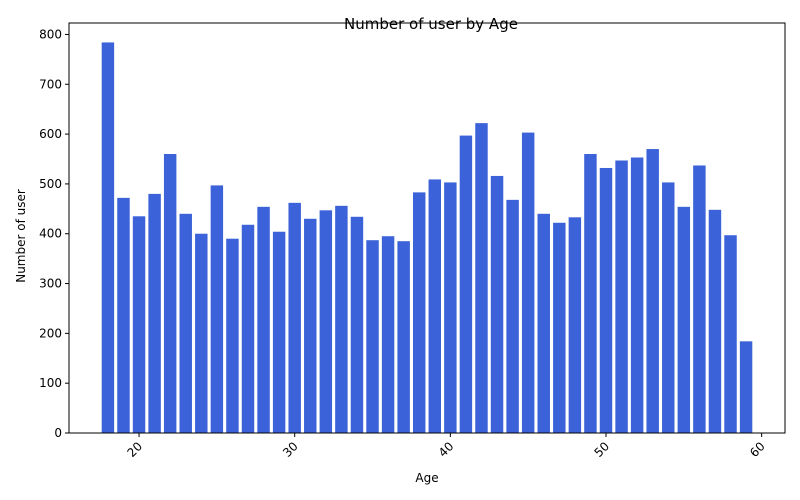  Describe the element at coordinates (50, 333) in the screenshot. I see `y-tick-label-200: 200` at that location.